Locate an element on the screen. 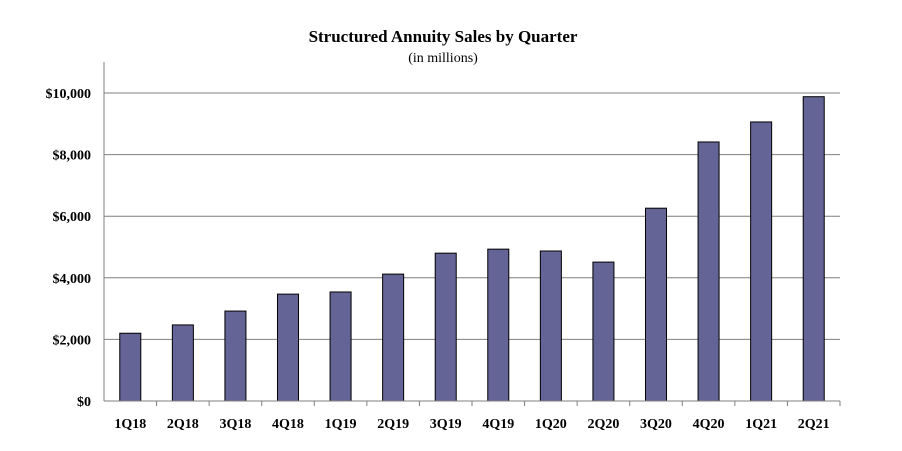 This screenshot has height=451, width=902. x-tick-label: 3Q19 is located at coordinates (446, 424).